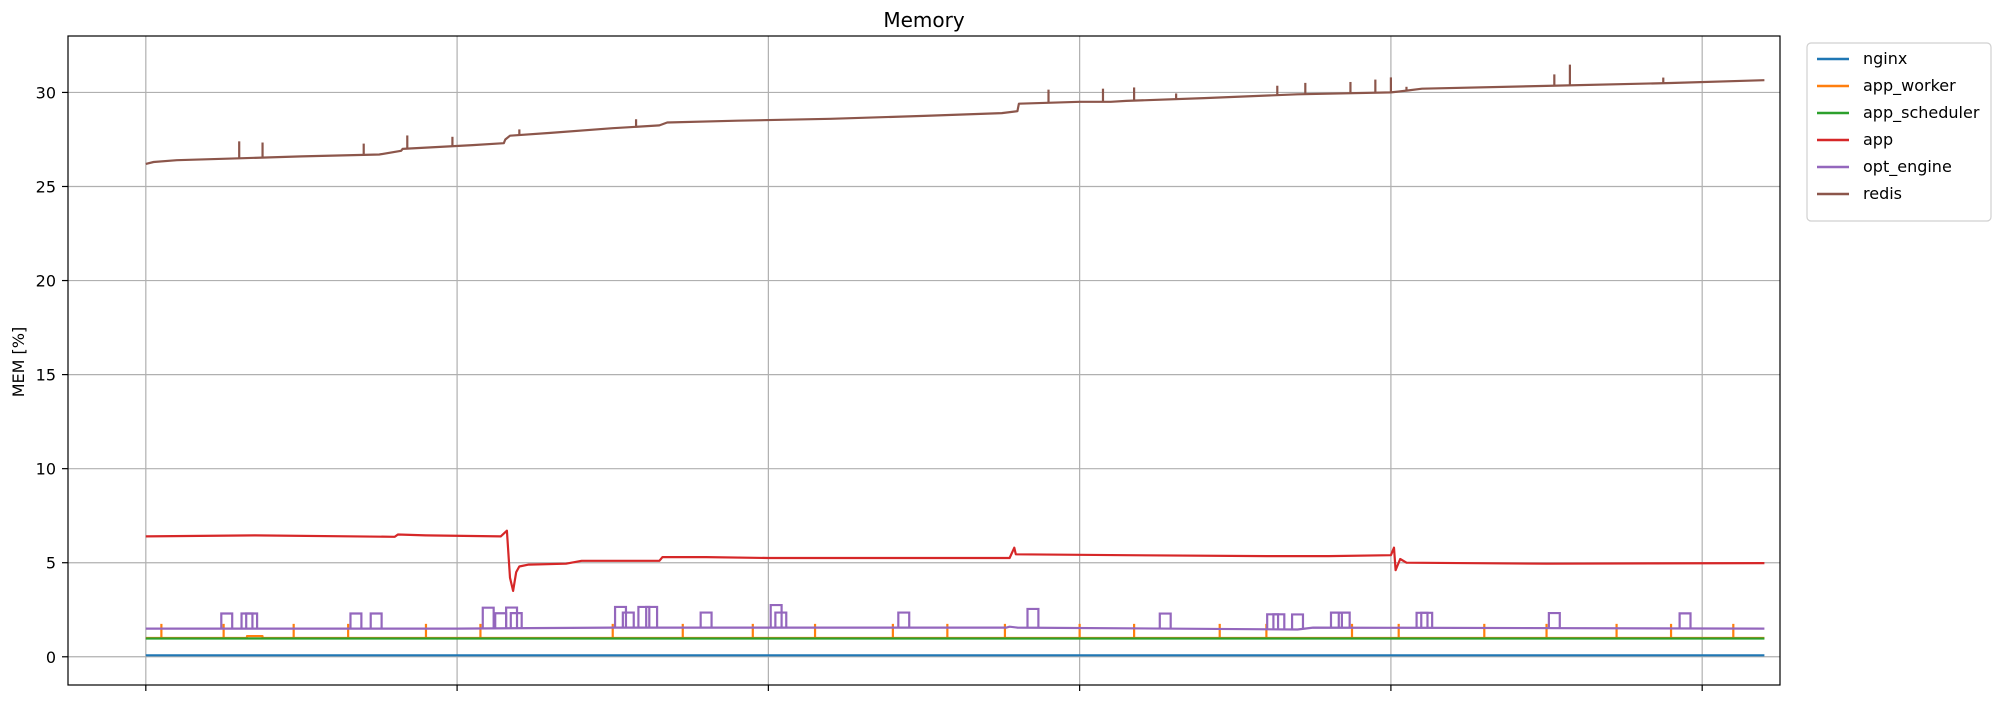 The image size is (2000, 702). Describe the element at coordinates (955, 628) in the screenshot. I see `opt_engine-line` at that location.